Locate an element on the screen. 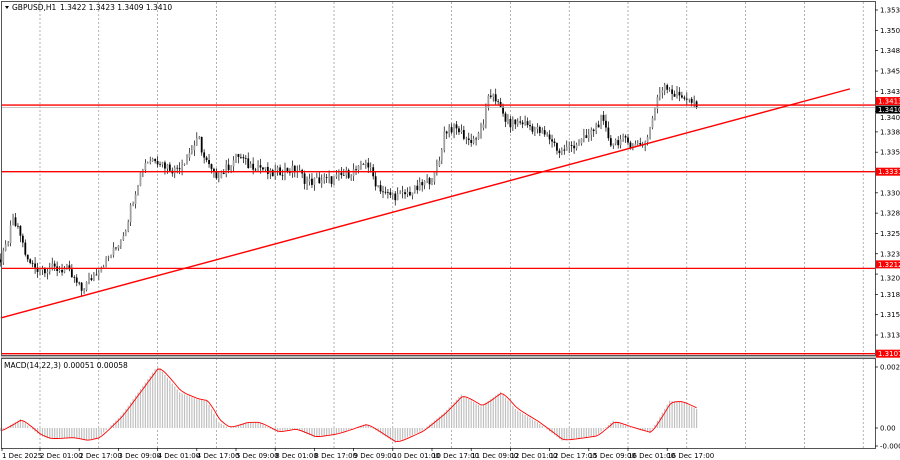 This screenshot has width=900, height=460. level-price-badge is located at coordinates (888, 101).